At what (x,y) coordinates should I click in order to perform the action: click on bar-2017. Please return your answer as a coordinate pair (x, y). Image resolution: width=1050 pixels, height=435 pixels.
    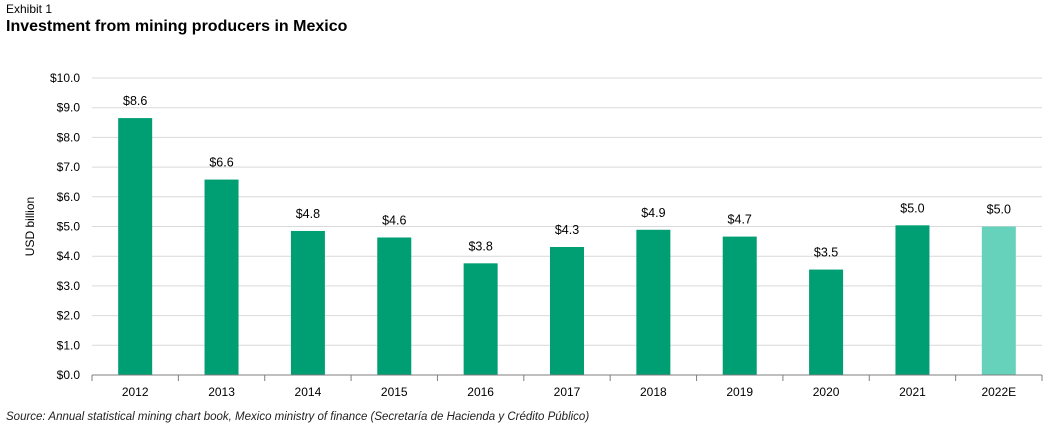
    Looking at the image, I should click on (567, 310).